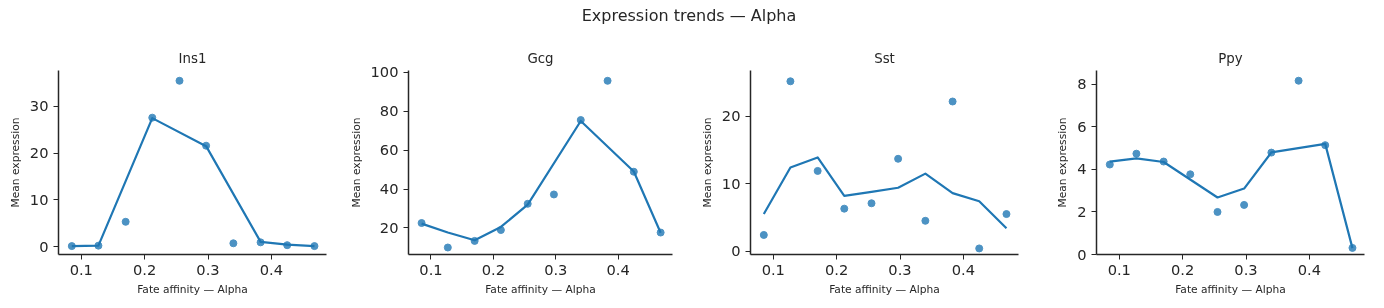 This screenshot has height=308, width=1384. Describe the element at coordinates (1082, 126) in the screenshot. I see `y-tick-label: 6` at that location.